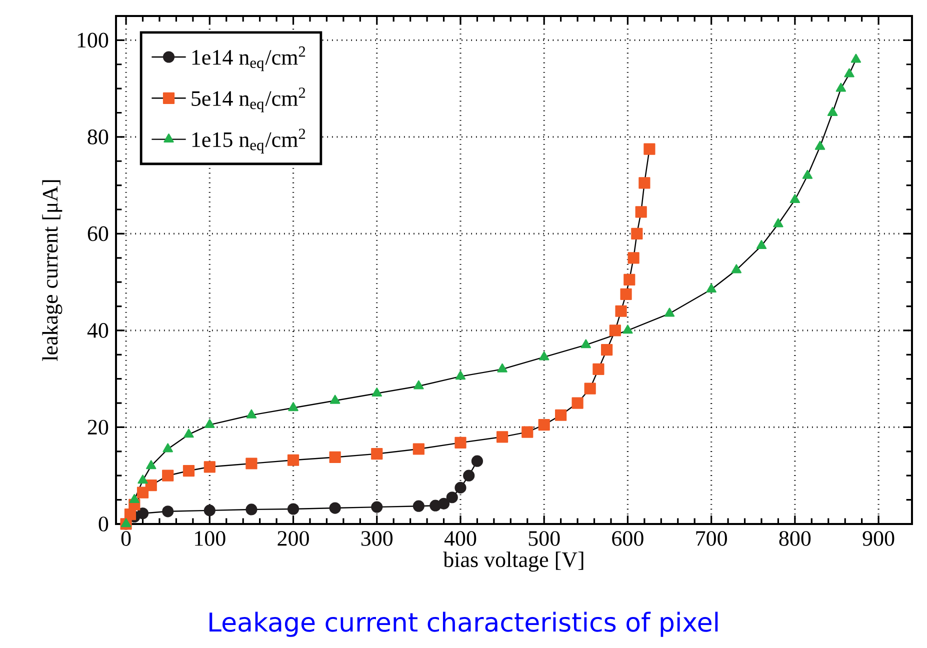  I want to click on legend-label: 1e15 n$_{eq}$/cm$^{2}$, so click(249, 141).